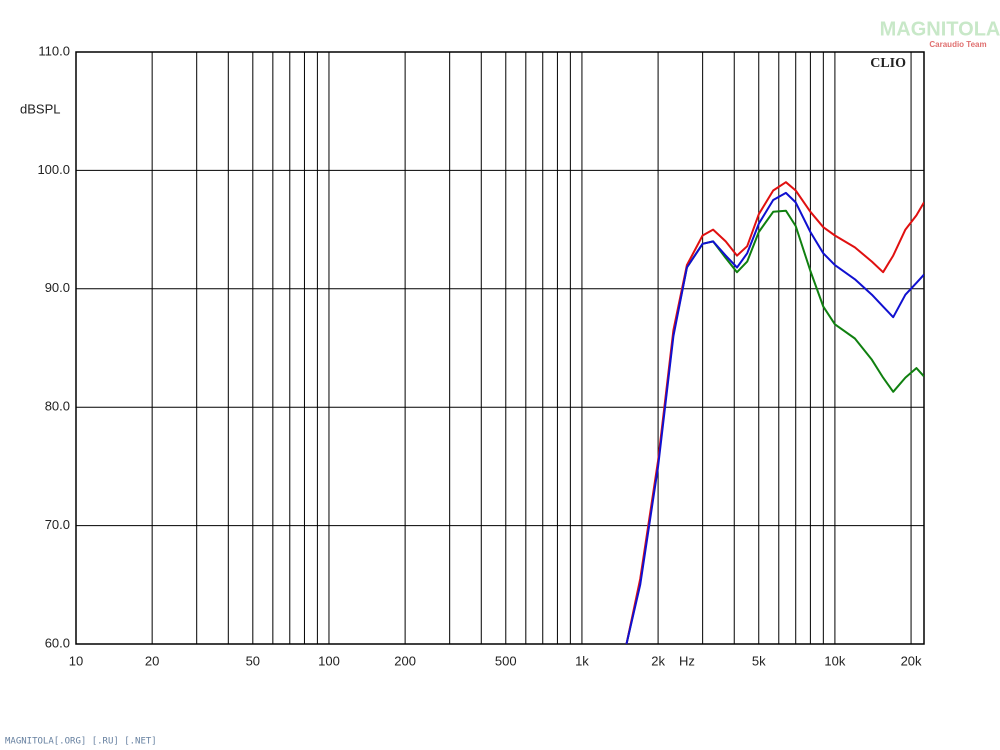  I want to click on y-tick-label: 60.0, so click(57, 642).